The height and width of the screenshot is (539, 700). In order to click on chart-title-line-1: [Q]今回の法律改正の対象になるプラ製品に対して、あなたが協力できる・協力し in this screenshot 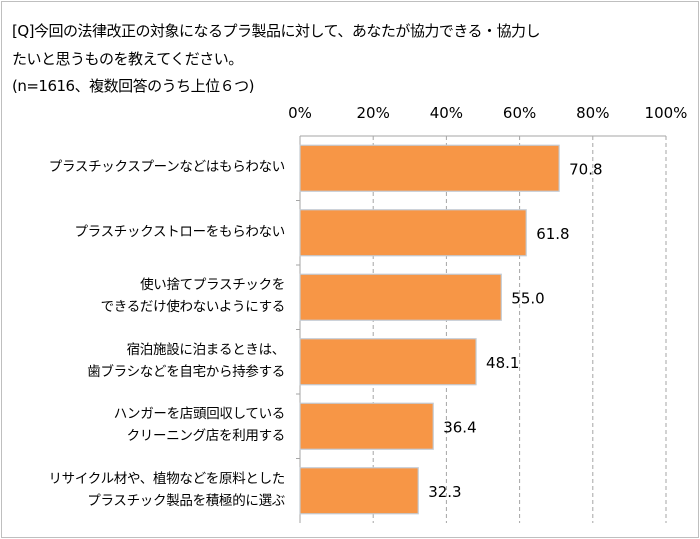, I will do `click(276, 31)`.